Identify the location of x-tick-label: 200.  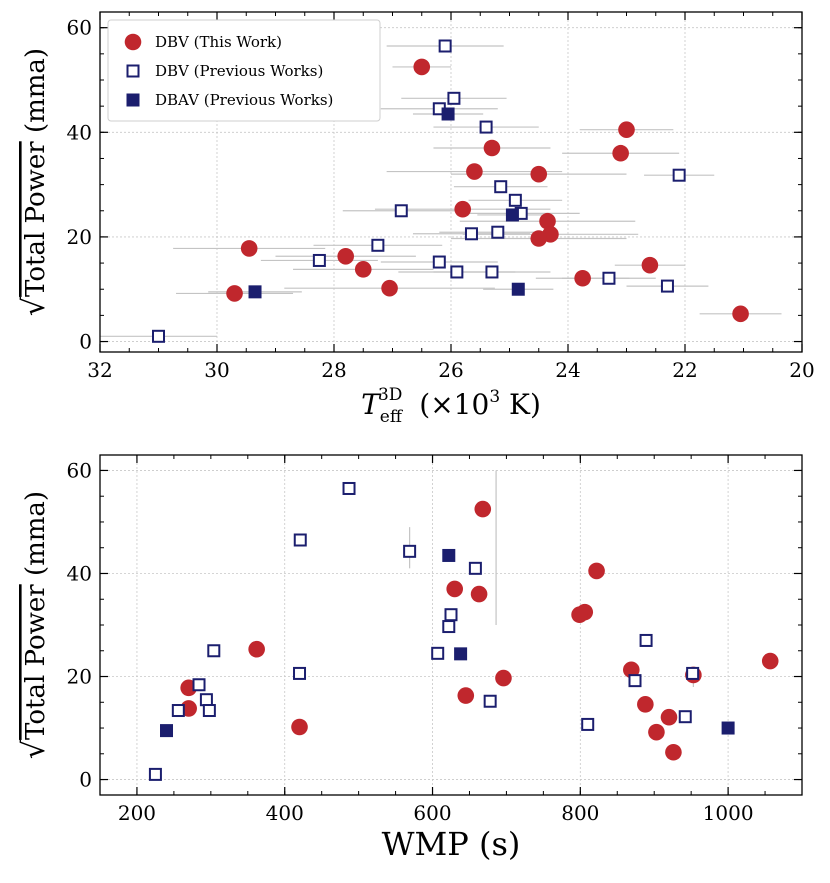
(137, 813).